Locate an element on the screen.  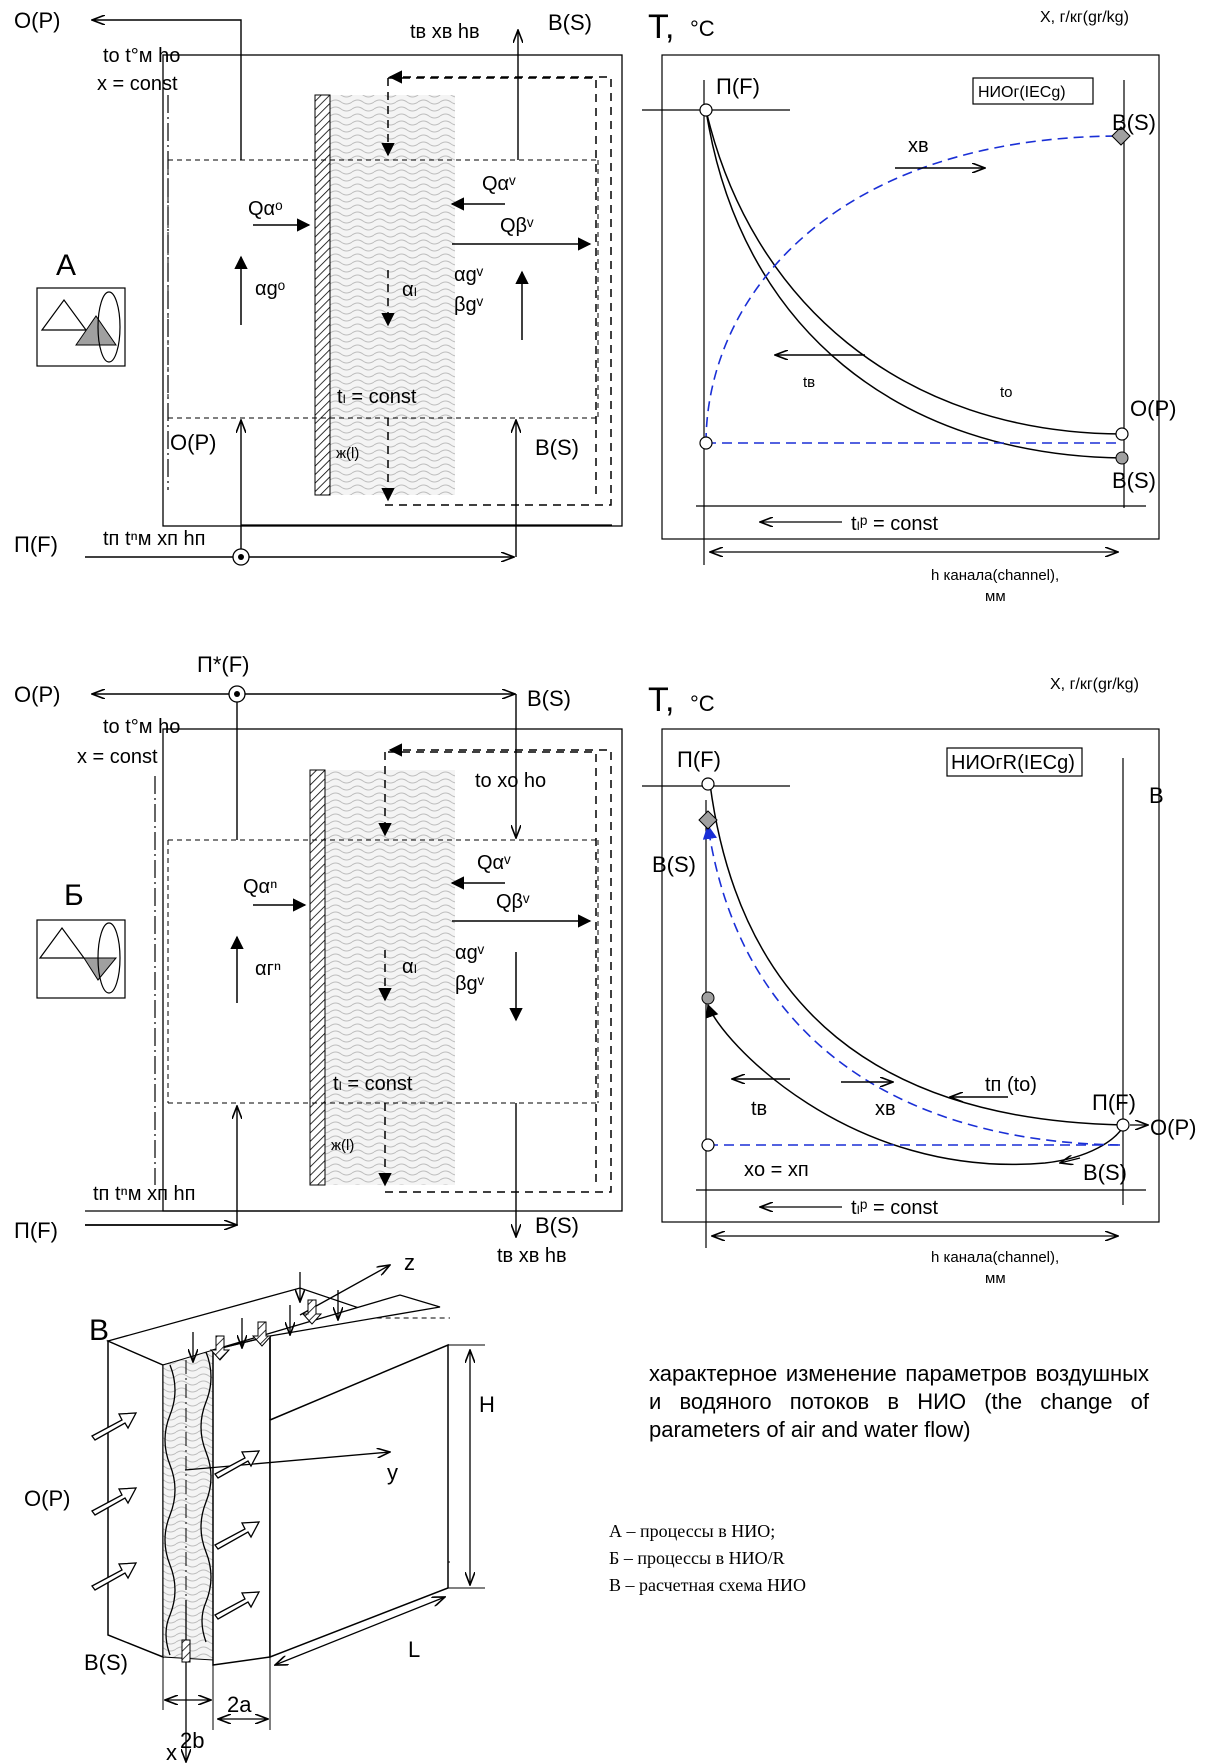
chart-a-curve-tv is located at coordinates (914, 284).